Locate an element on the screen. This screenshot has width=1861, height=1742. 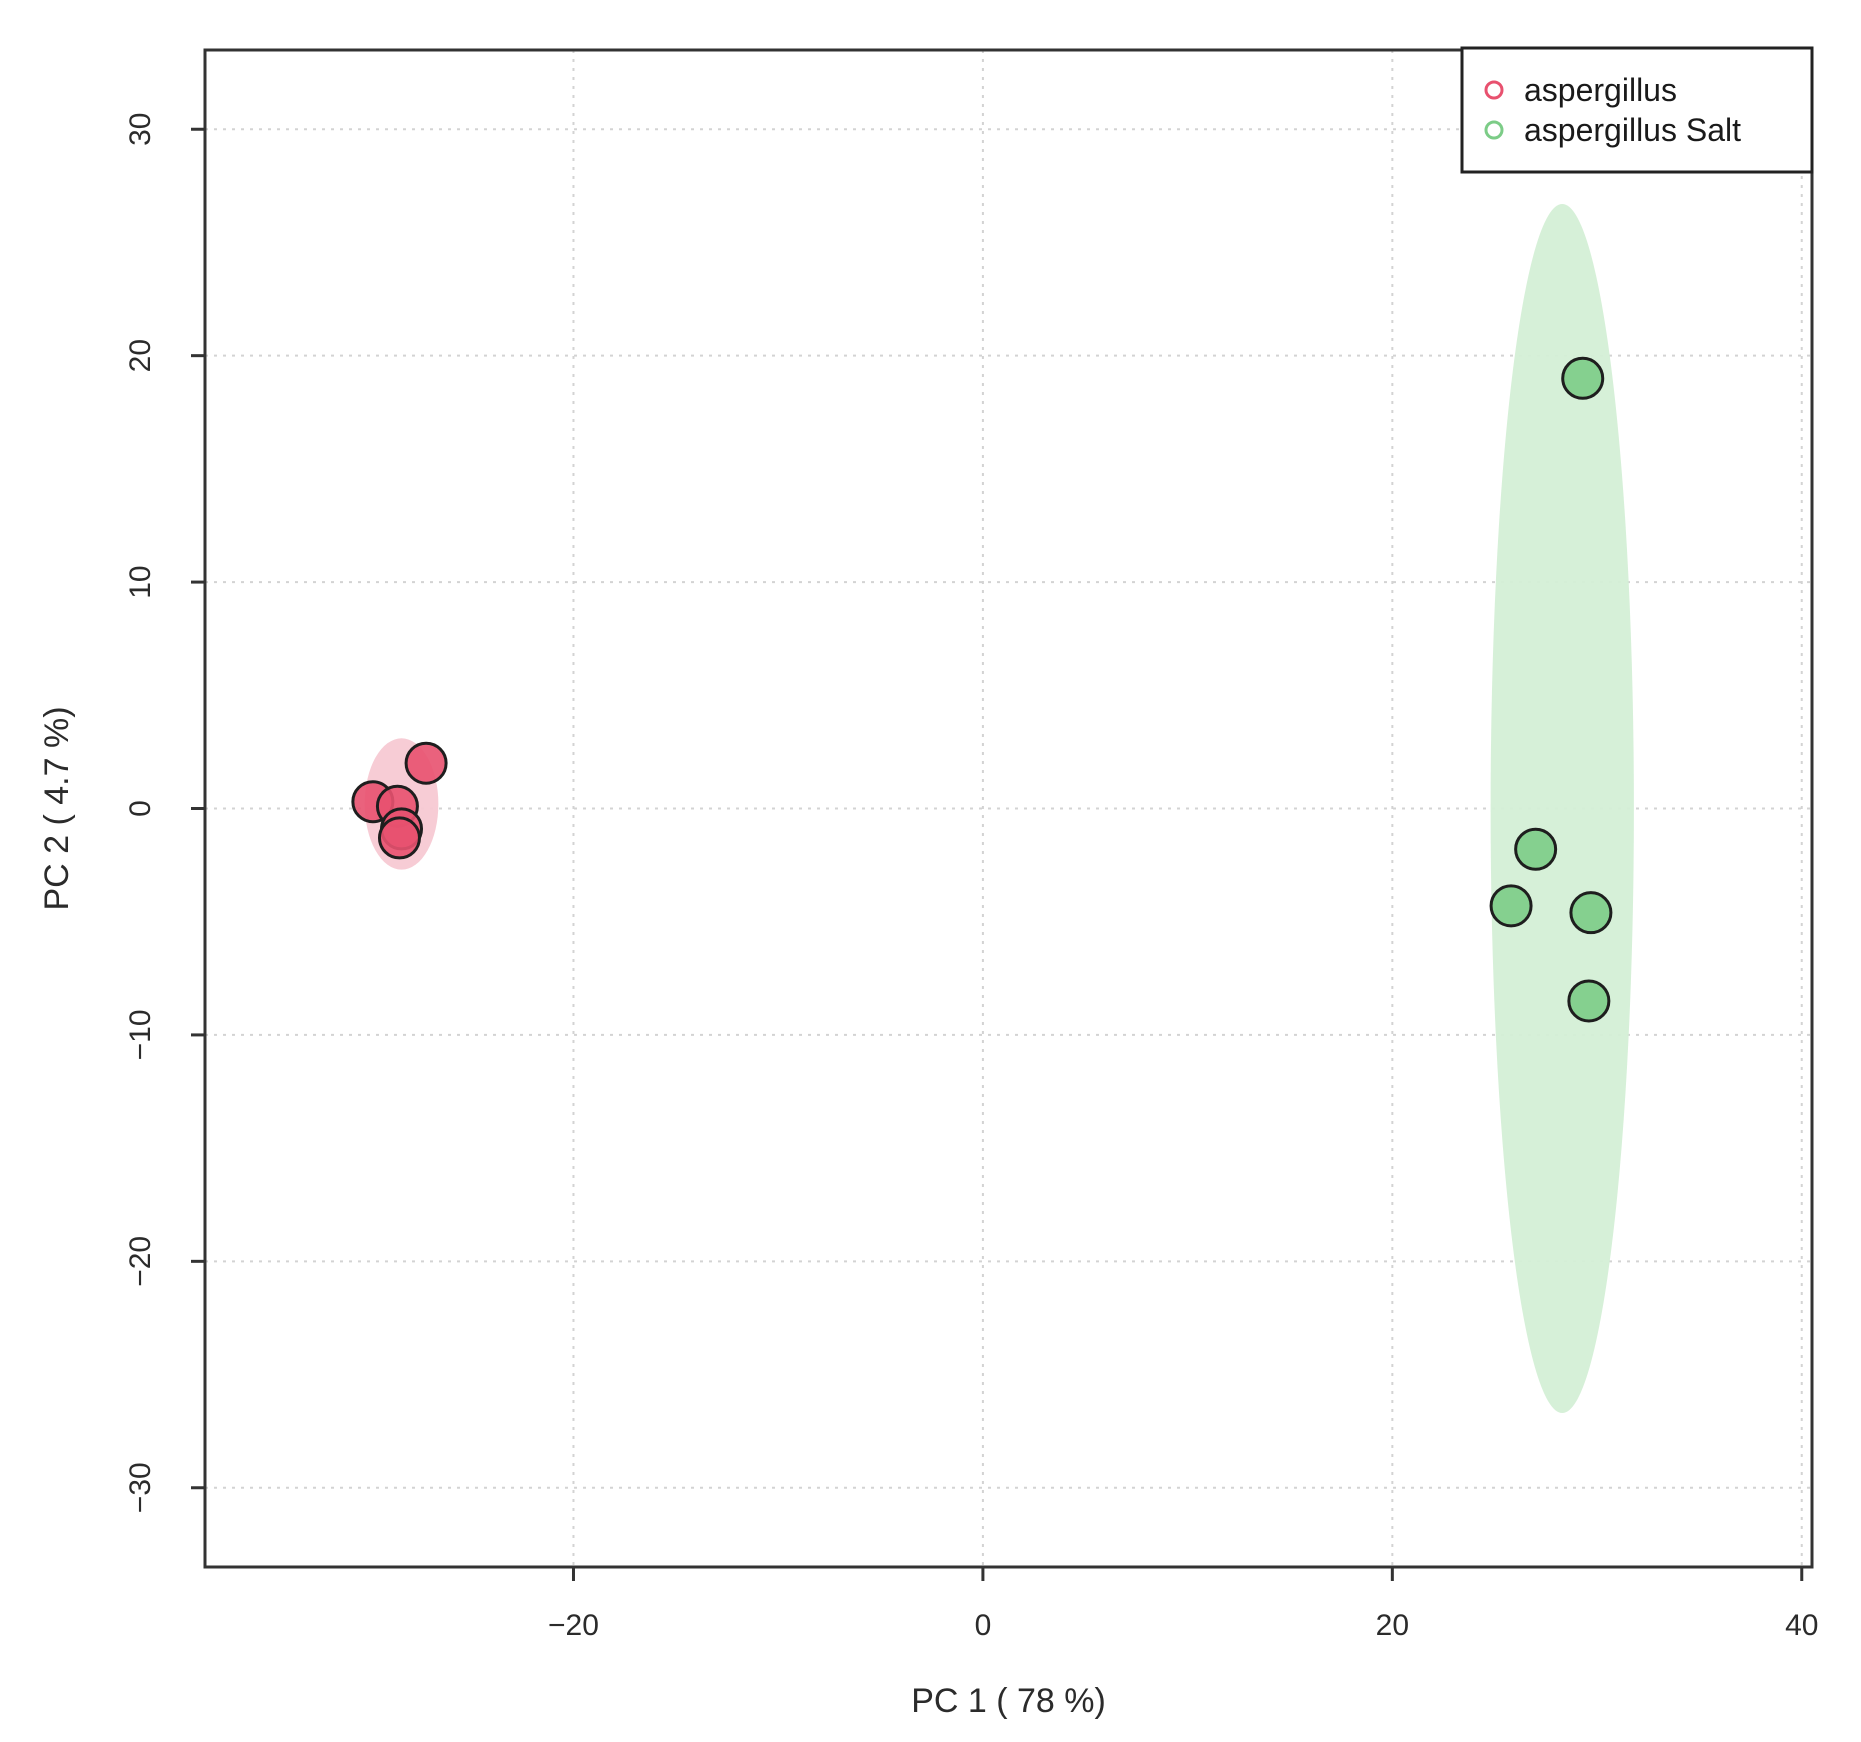
y-tick-label-3: 0 is located at coordinates (140, 808).